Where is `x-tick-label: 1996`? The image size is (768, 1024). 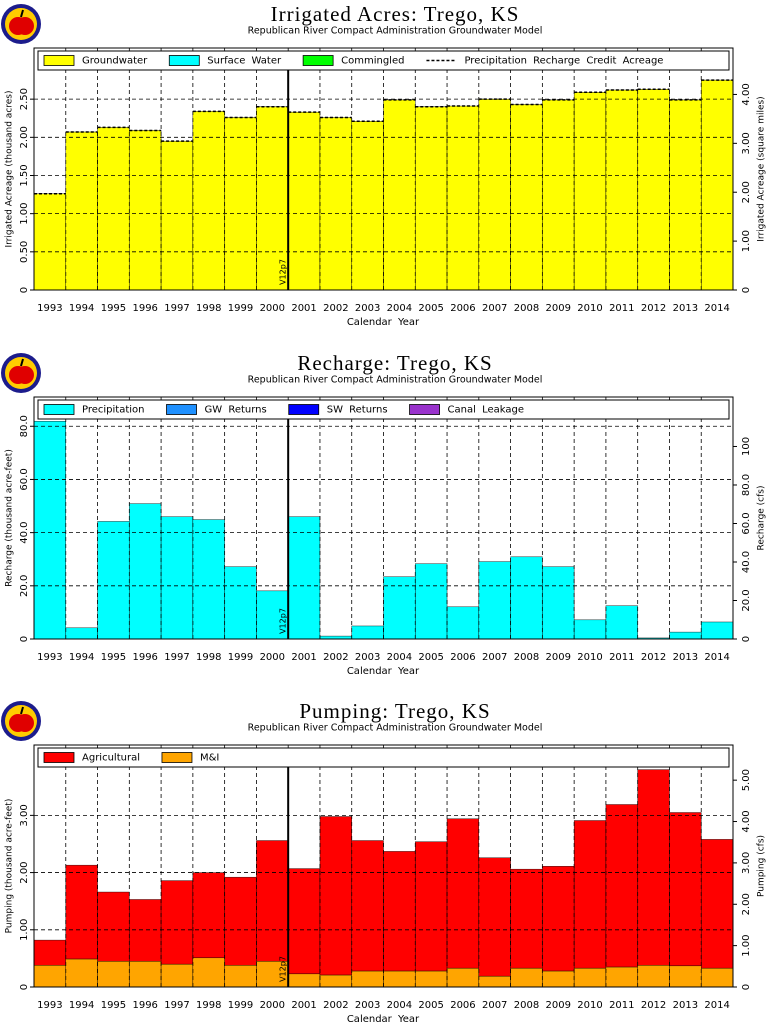
x-tick-label: 1996 is located at coordinates (144, 1005).